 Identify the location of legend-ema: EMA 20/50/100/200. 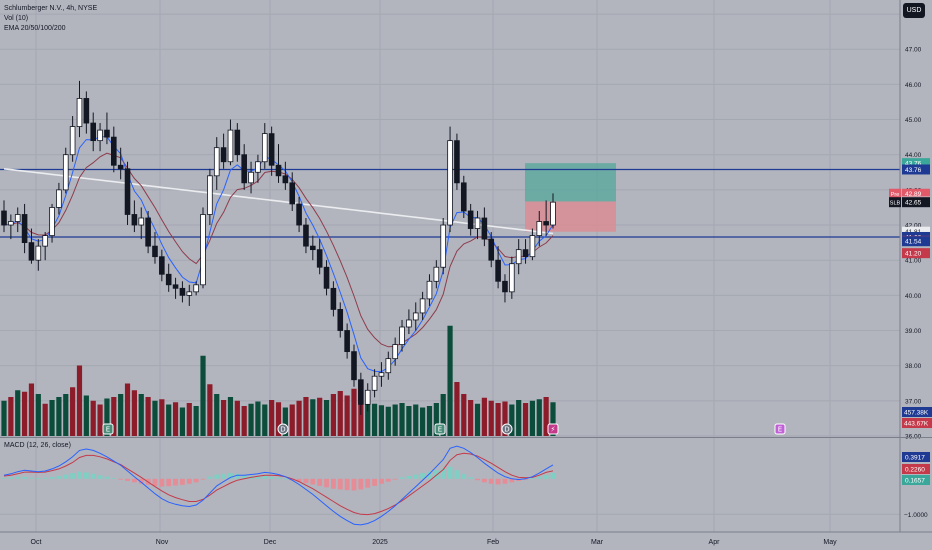
(35, 28).